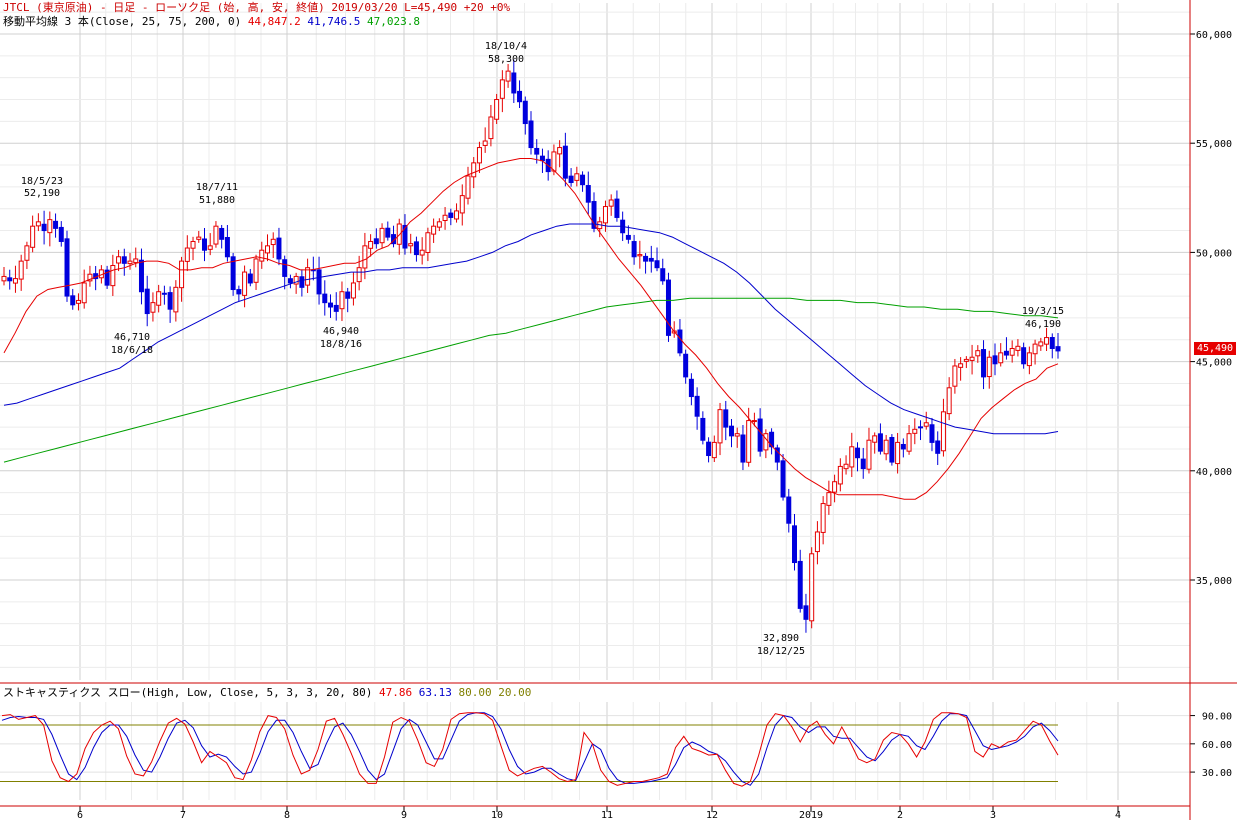 The image size is (1237, 824). I want to click on annotation-line-1: 18/7/11, so click(217, 187).